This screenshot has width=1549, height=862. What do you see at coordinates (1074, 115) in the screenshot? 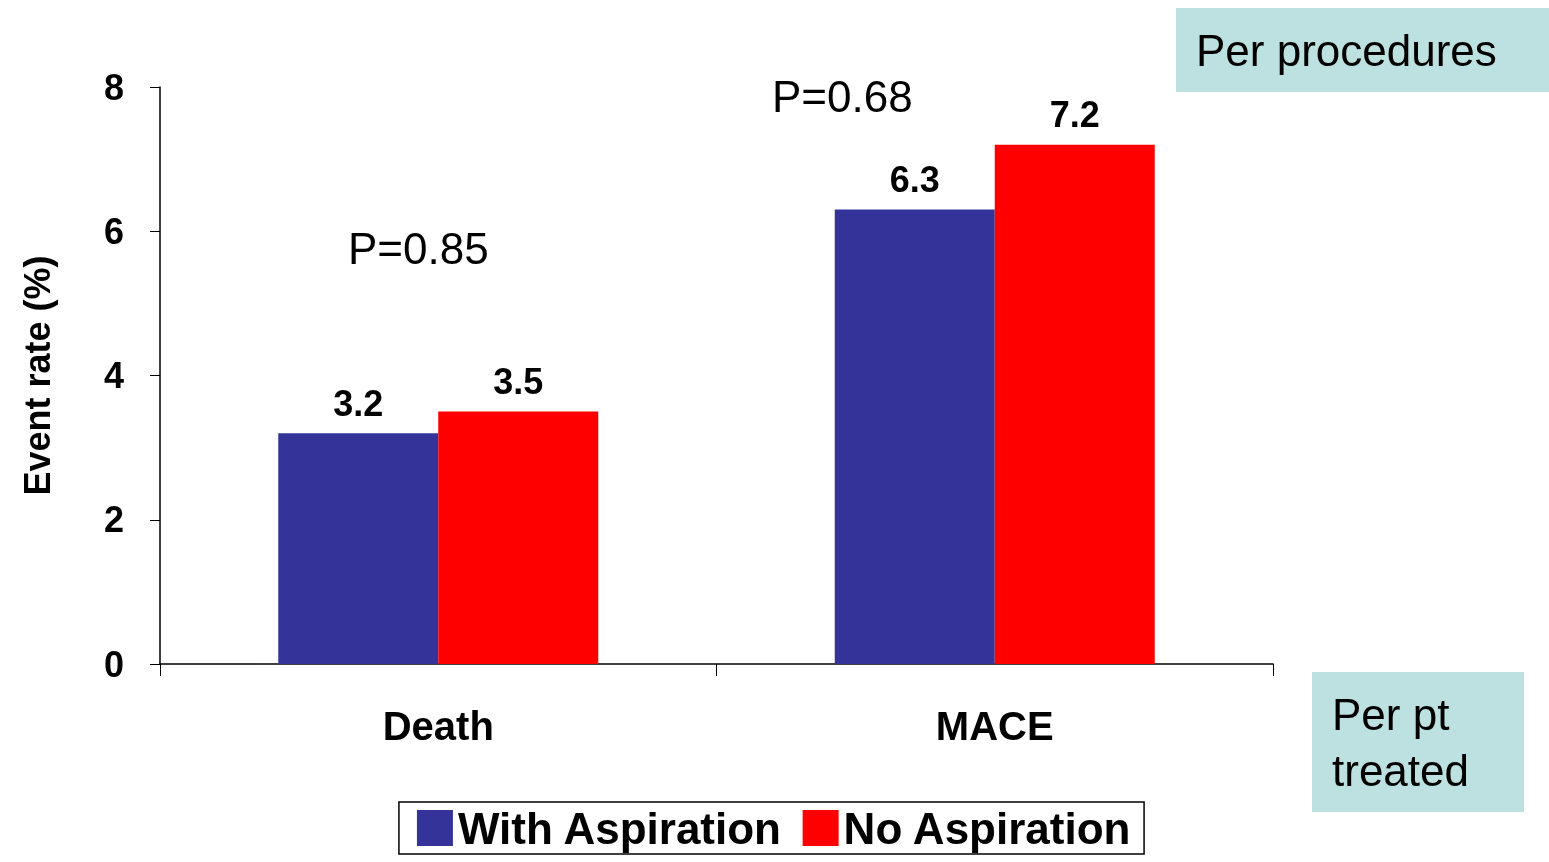
I see `data-label: 7.2` at bounding box center [1074, 115].